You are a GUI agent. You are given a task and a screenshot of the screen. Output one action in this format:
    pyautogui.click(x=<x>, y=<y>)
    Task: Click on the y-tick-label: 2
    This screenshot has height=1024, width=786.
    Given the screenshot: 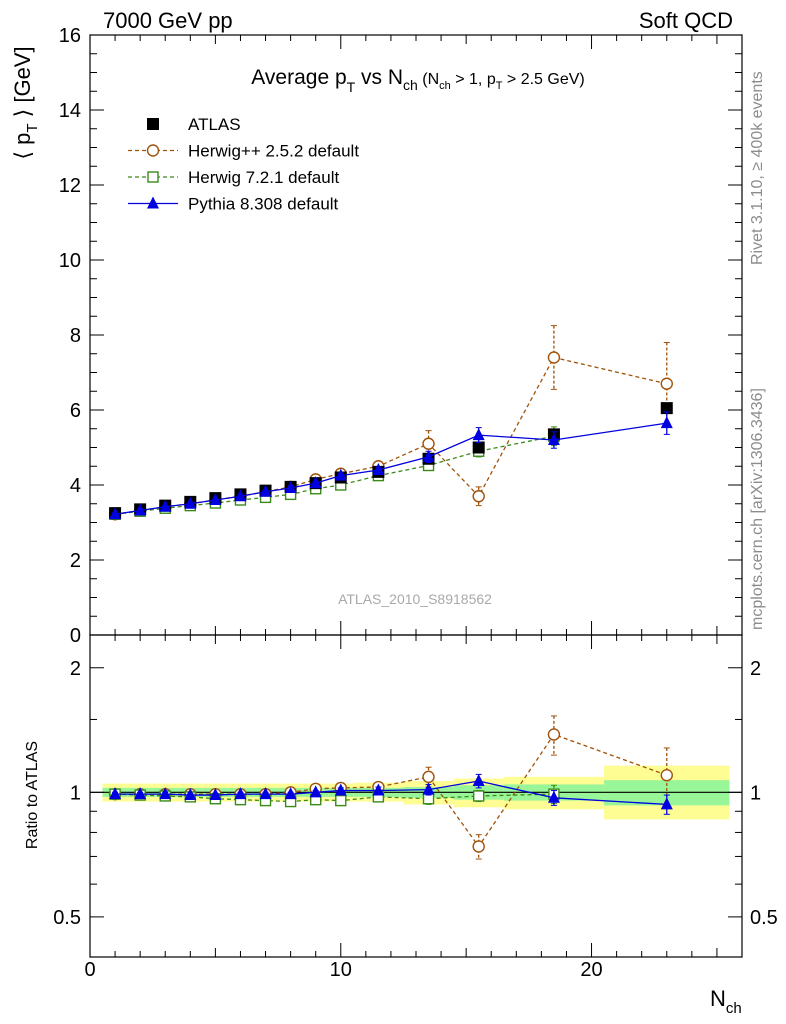 What is the action you would take?
    pyautogui.click(x=75, y=561)
    